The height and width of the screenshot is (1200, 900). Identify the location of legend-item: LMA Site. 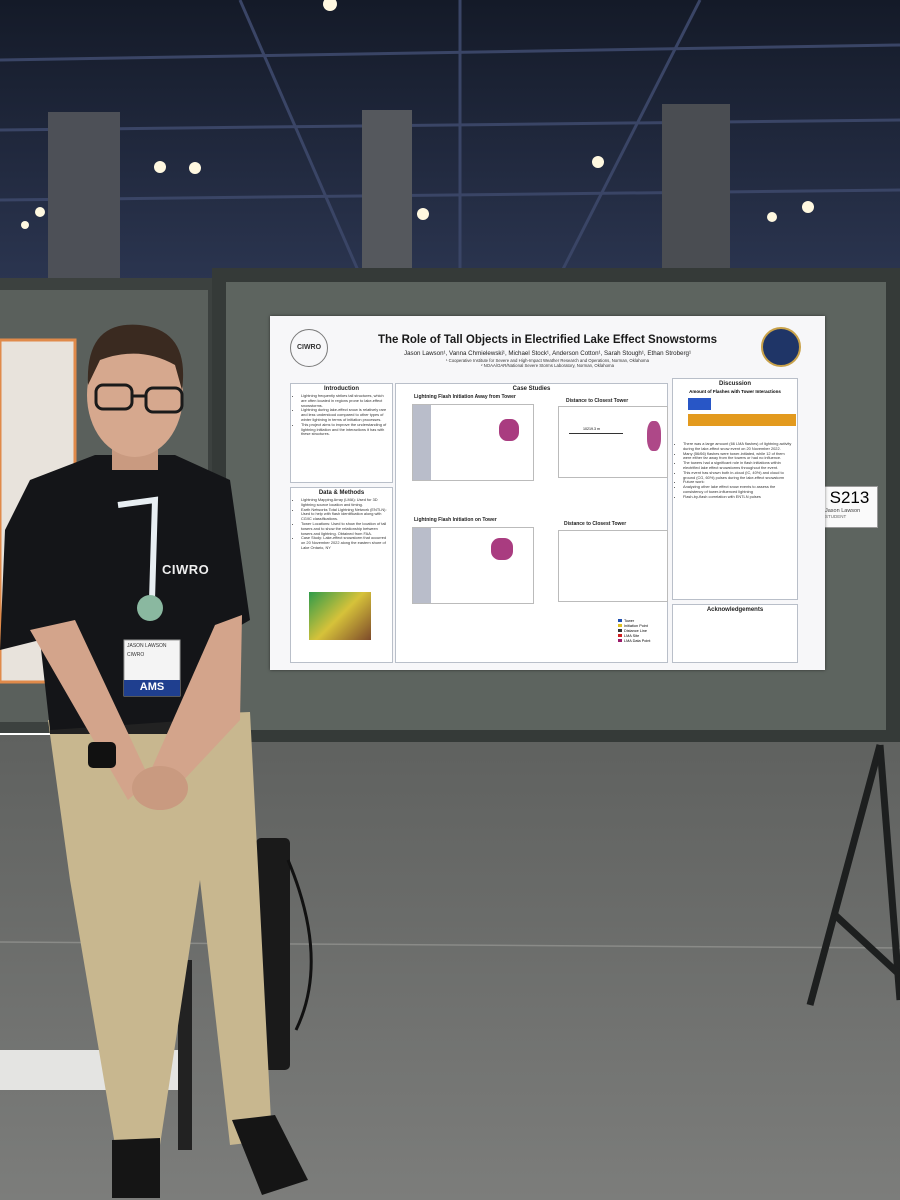
(634, 636).